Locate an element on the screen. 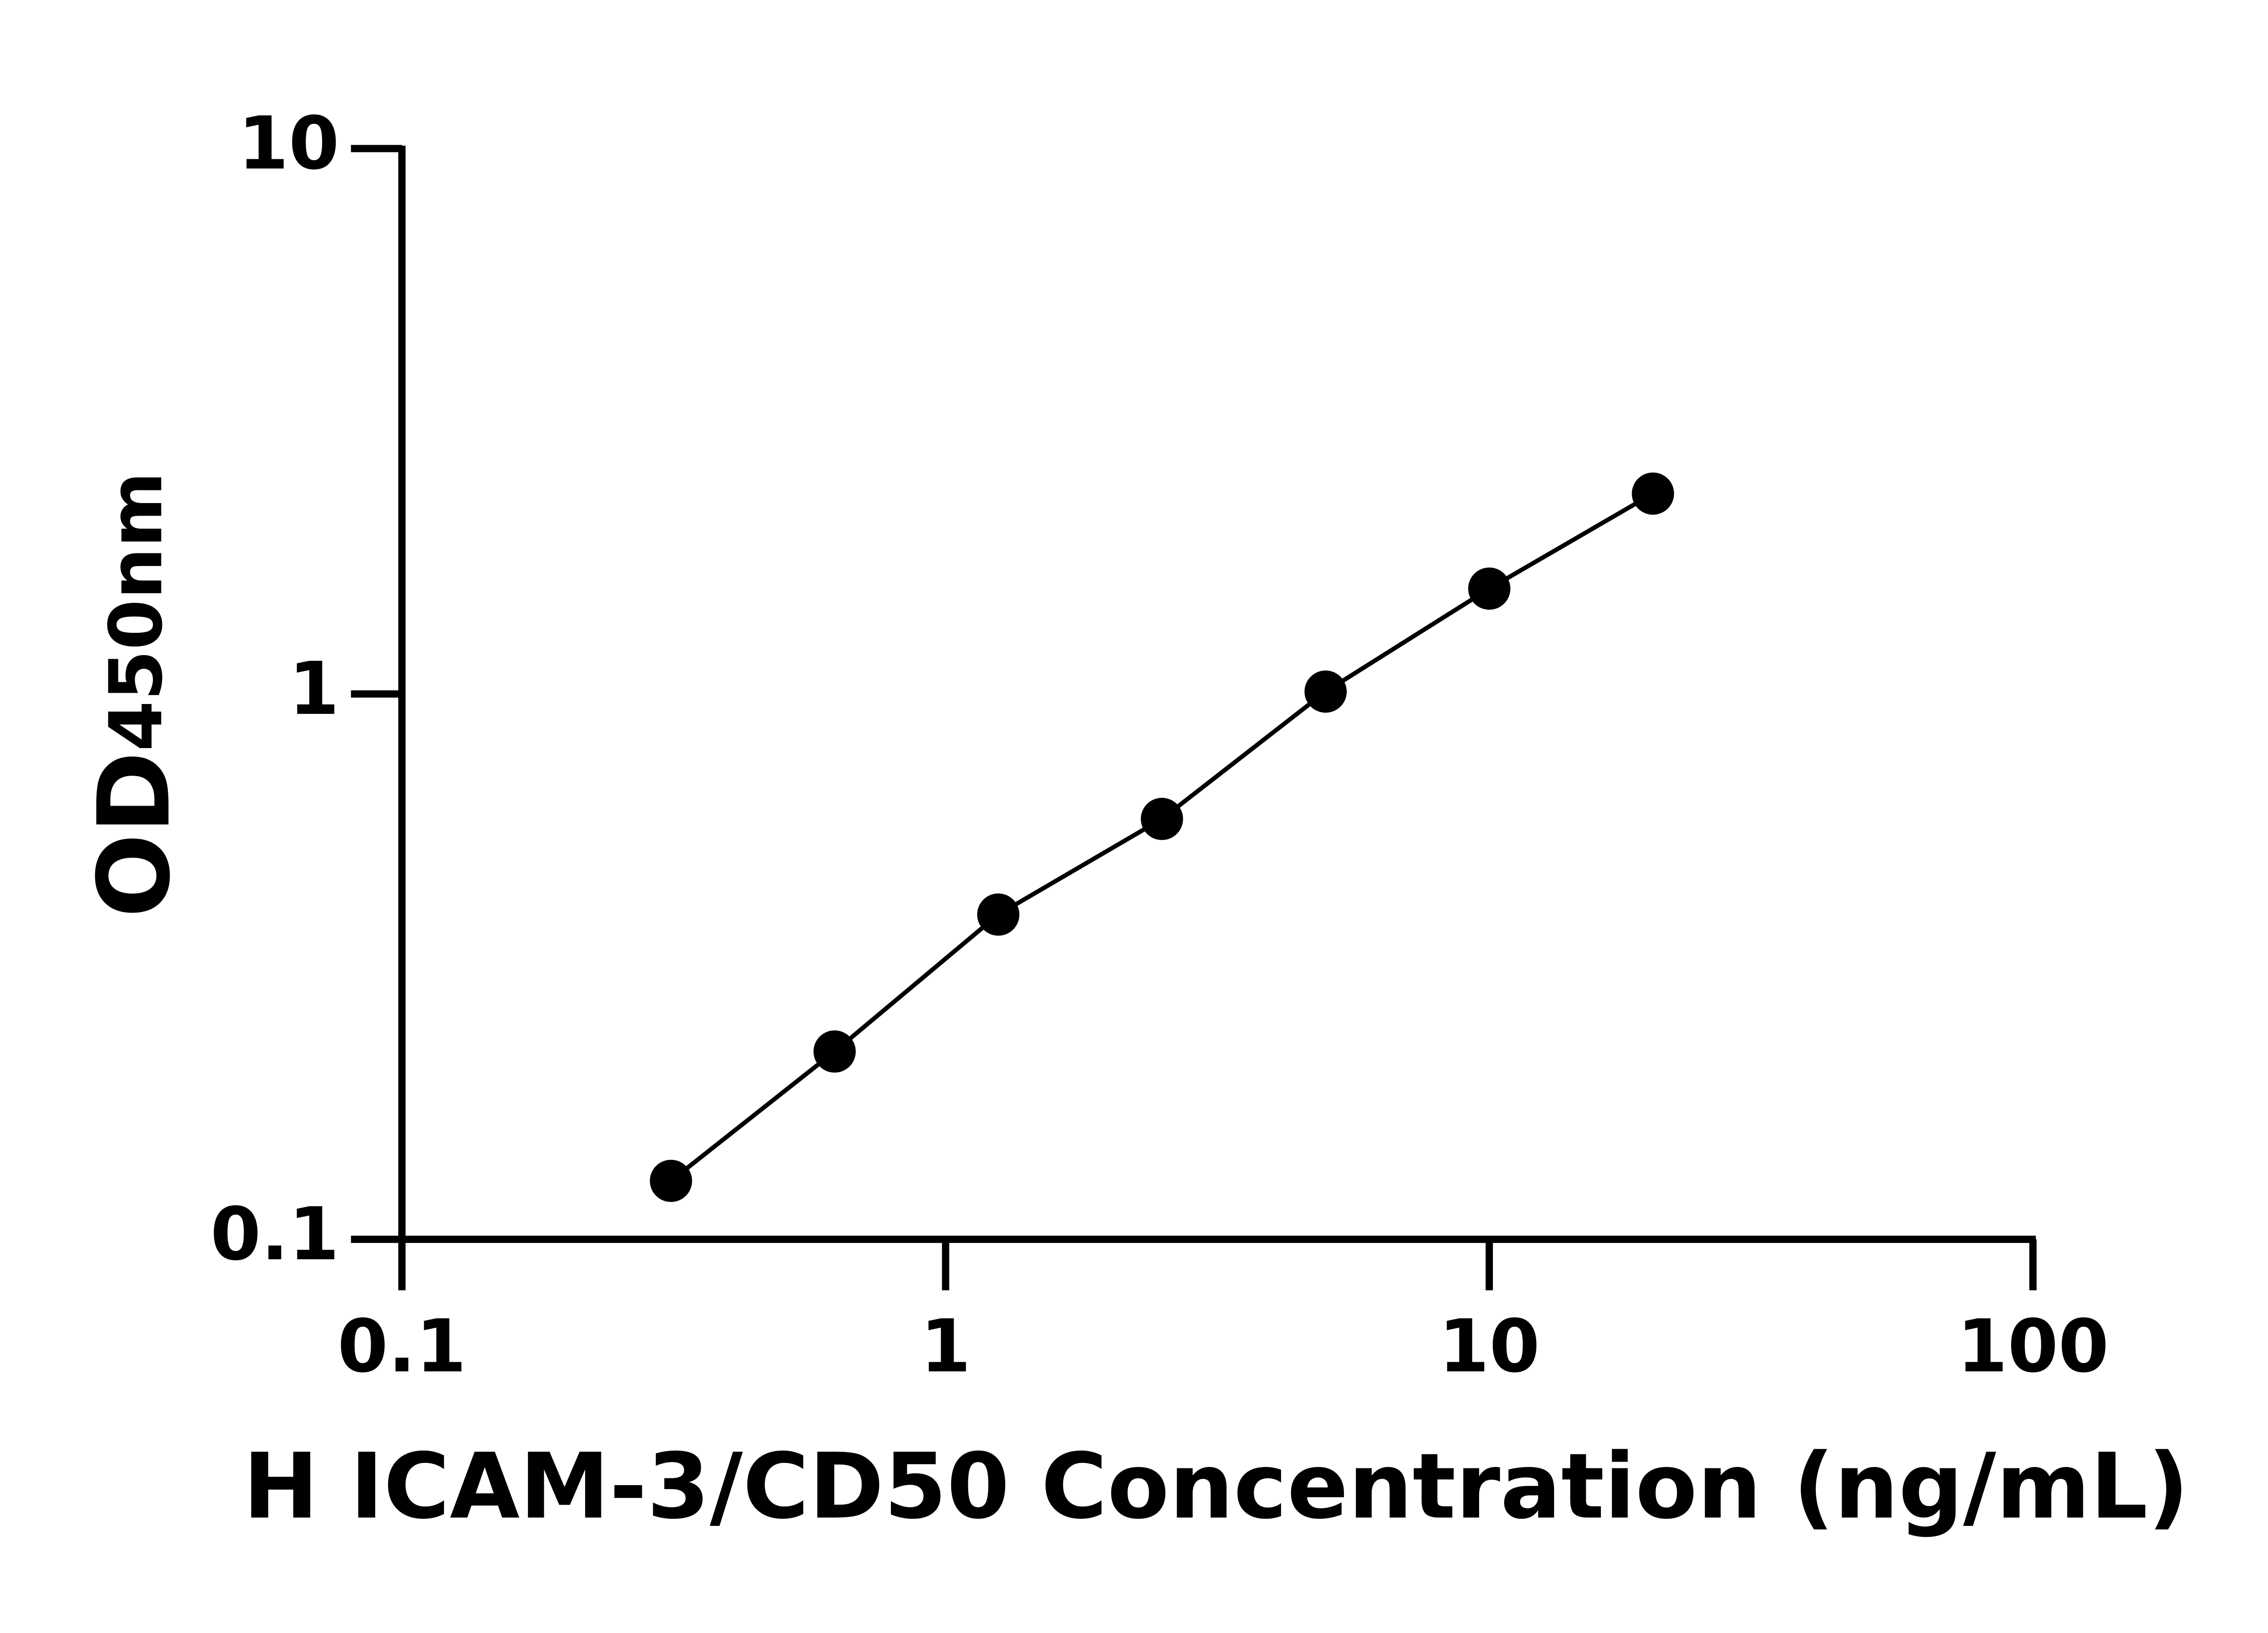 The width and height of the screenshot is (2268, 1633). x-axis-label: H ICAM-3/CD50 Concentration (ng/mL) is located at coordinates (1216, 1486).